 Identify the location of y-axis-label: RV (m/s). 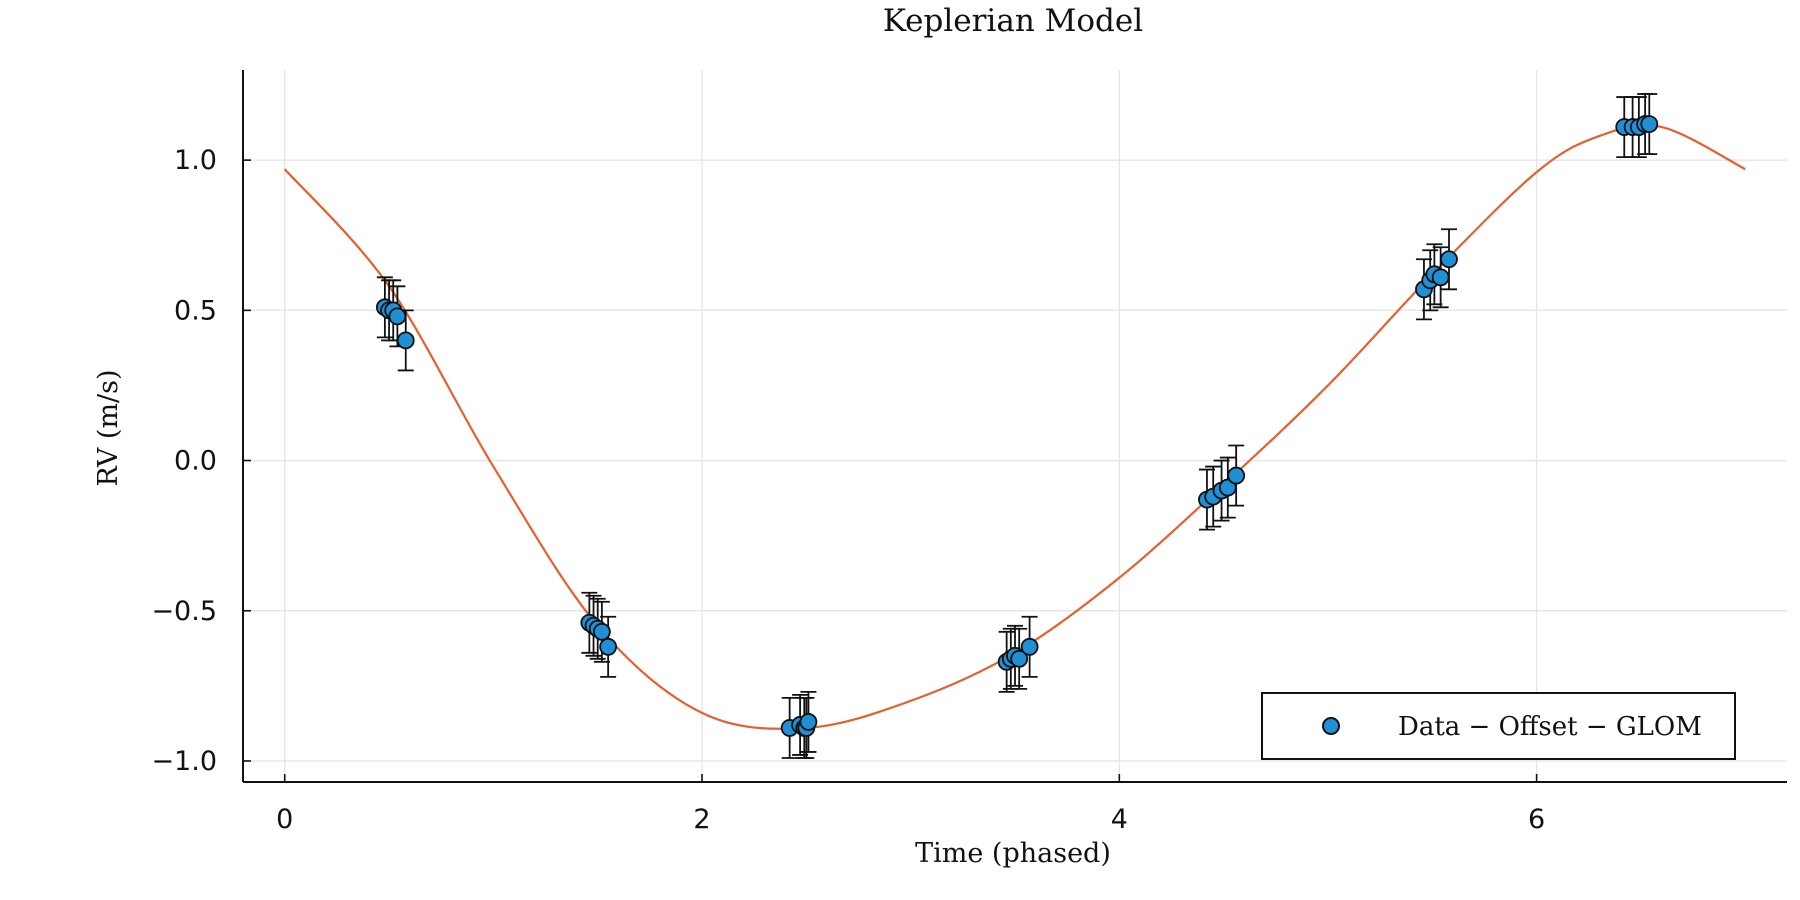
(108, 427).